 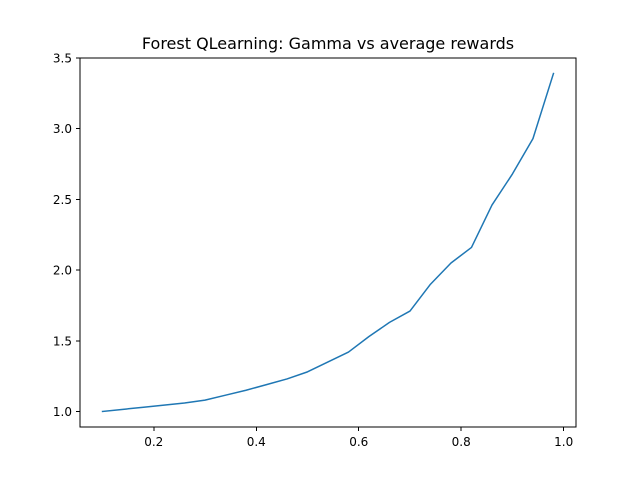 I want to click on y-tick-label: 2.5, so click(x=62, y=200).